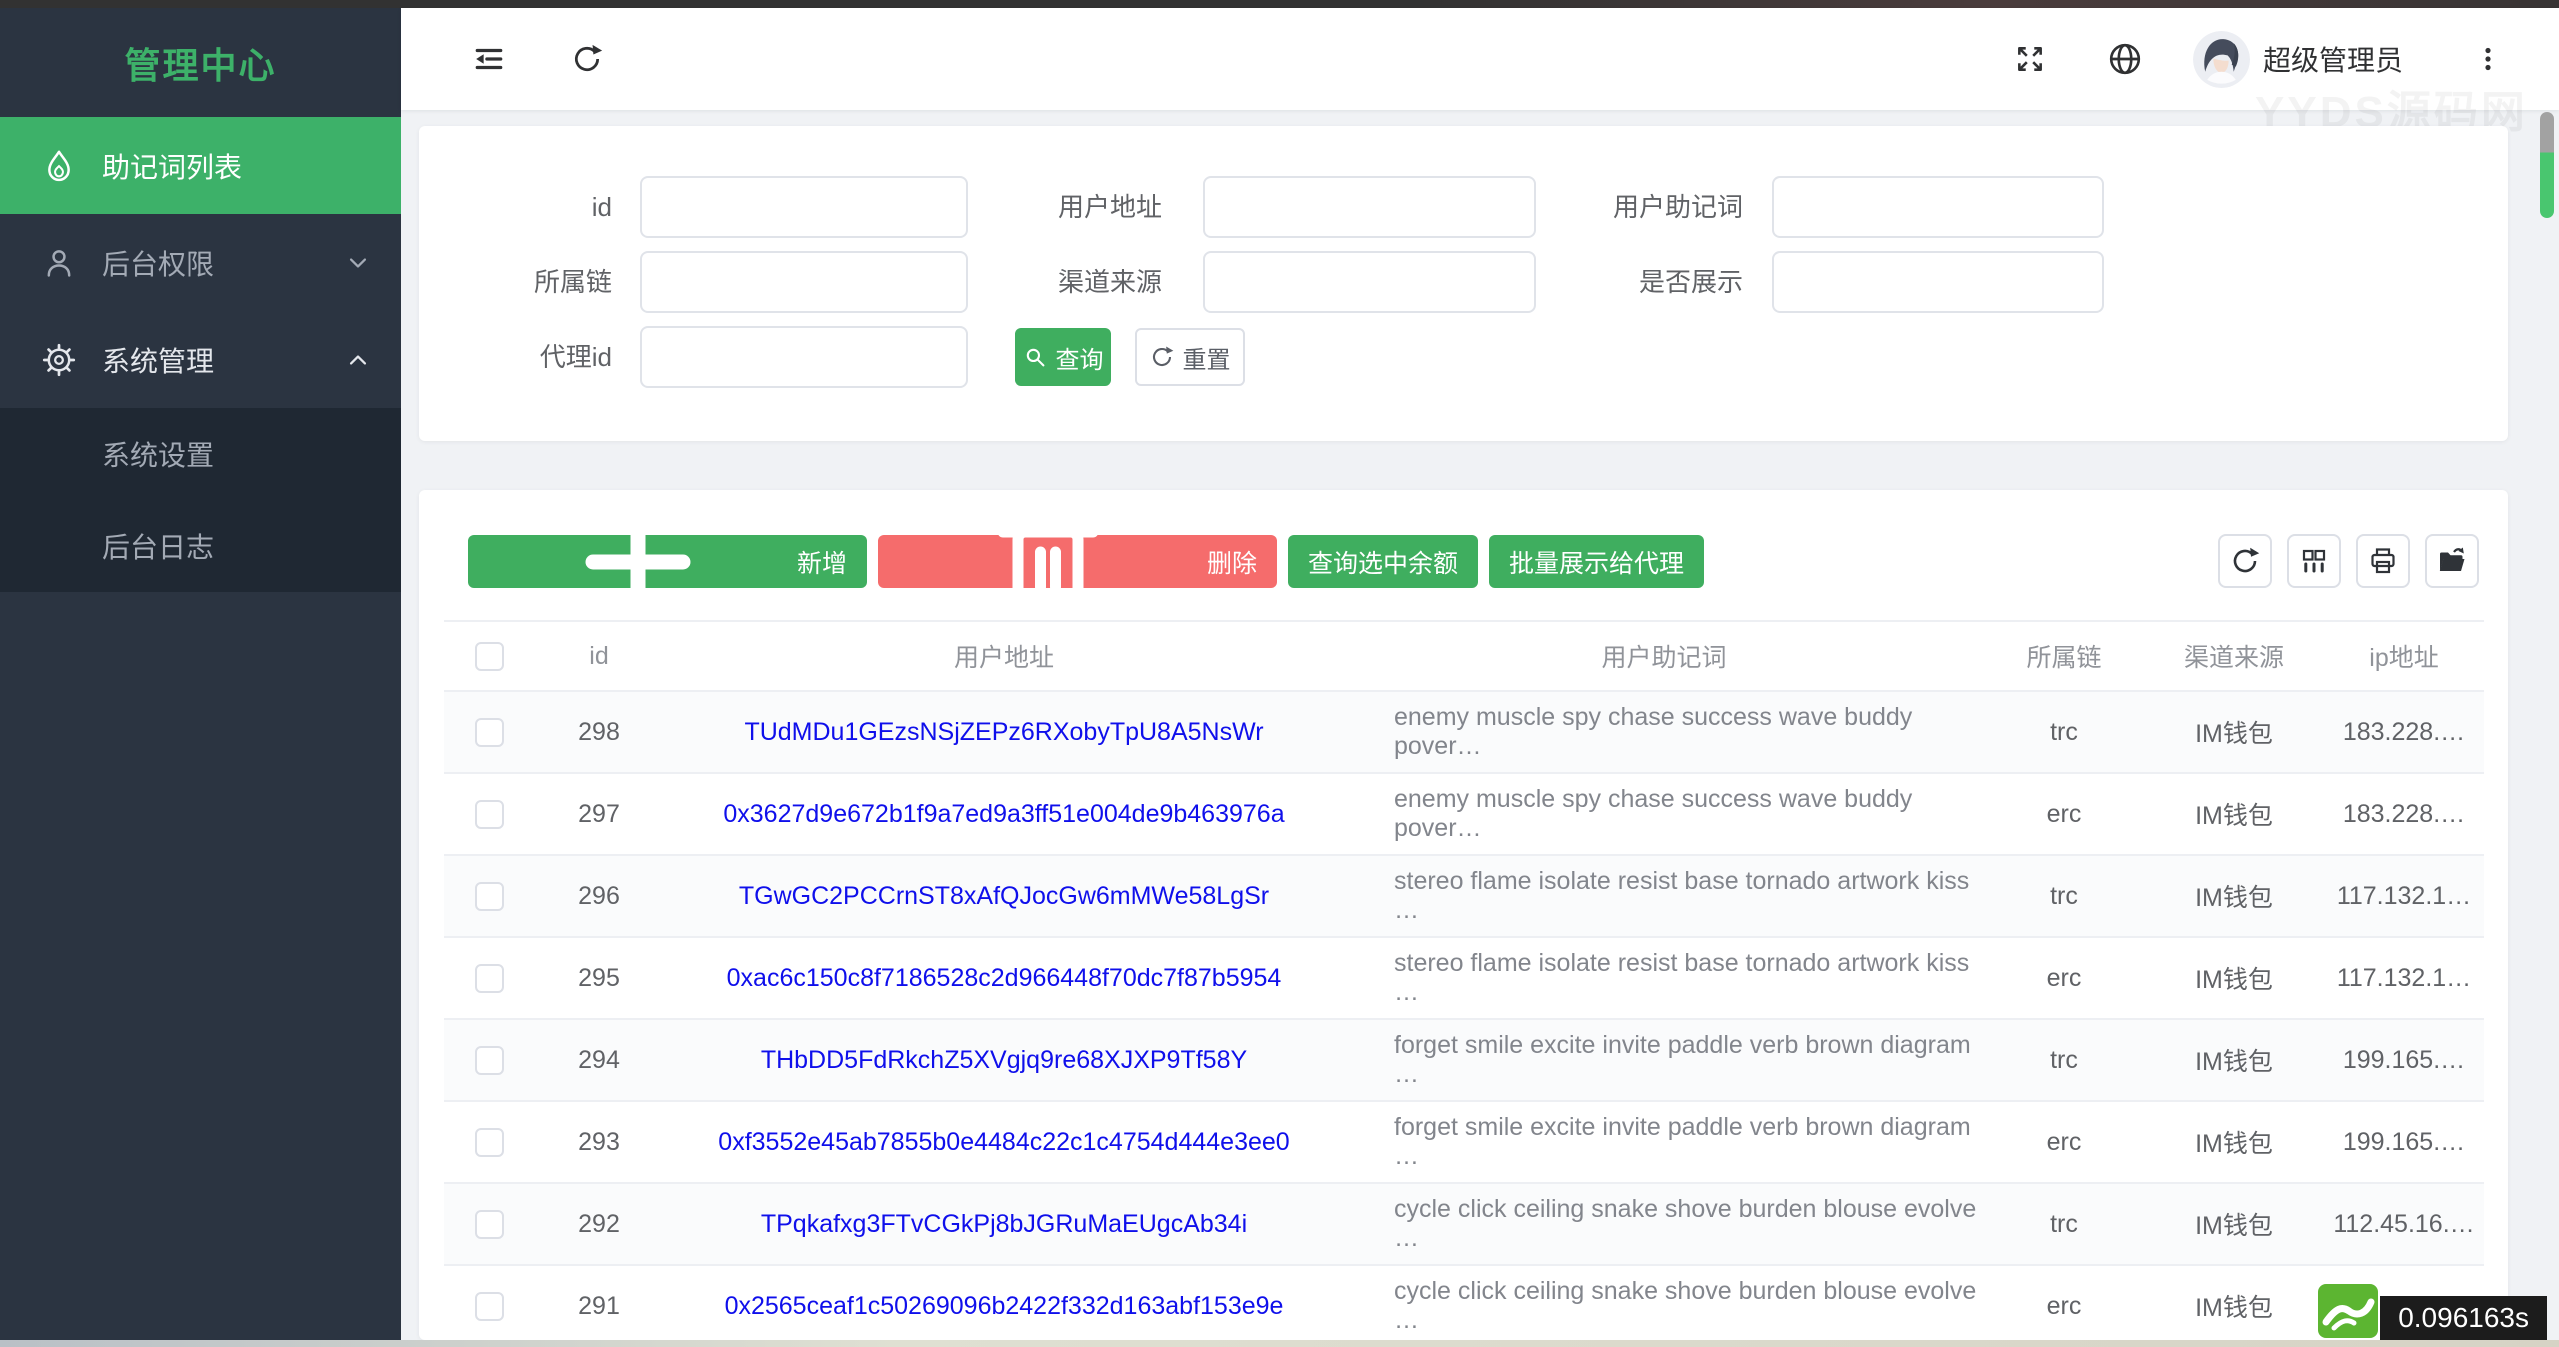  What do you see at coordinates (1369, 282) in the screenshot?
I see `channel-input` at bounding box center [1369, 282].